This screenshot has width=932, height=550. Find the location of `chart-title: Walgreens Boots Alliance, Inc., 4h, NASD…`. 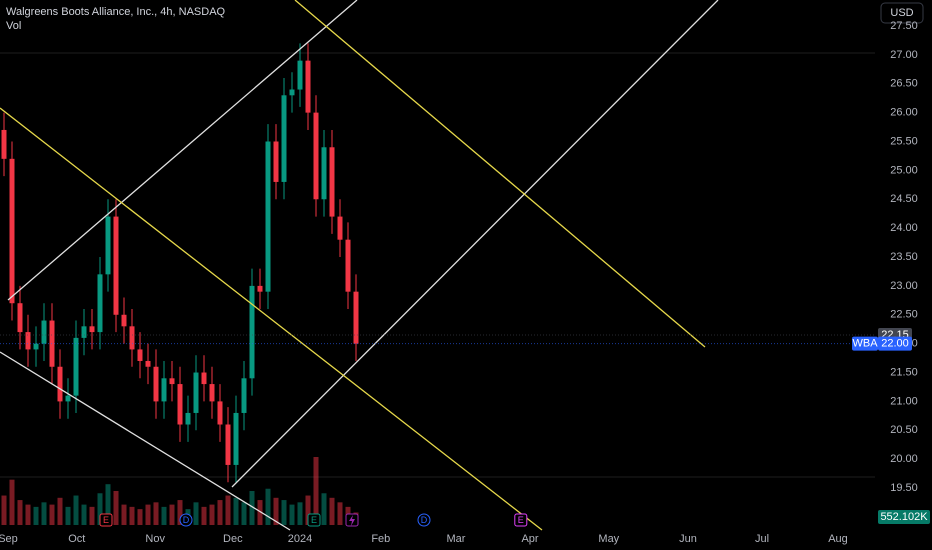

chart-title: Walgreens Boots Alliance, Inc., 4h, NASD… is located at coordinates (116, 12).